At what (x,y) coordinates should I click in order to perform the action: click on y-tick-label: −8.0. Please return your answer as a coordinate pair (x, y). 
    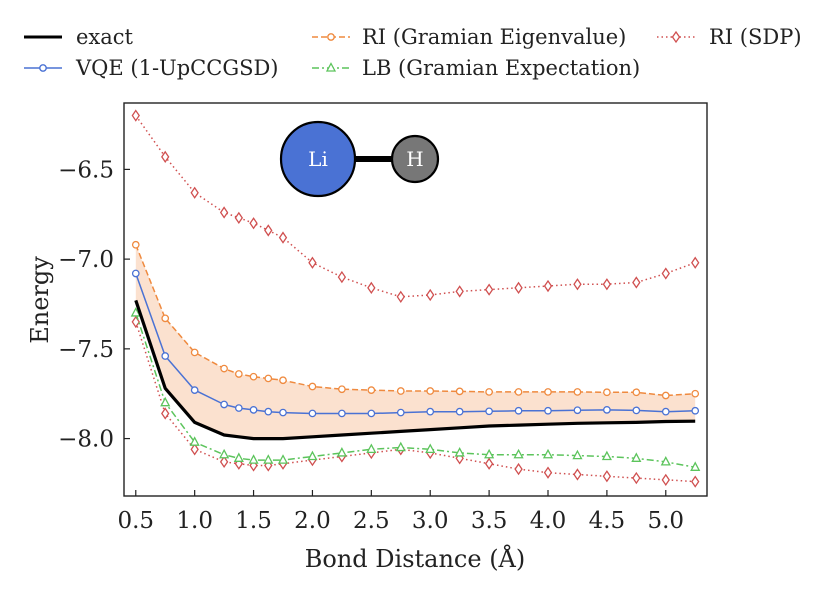
    Looking at the image, I should click on (86, 440).